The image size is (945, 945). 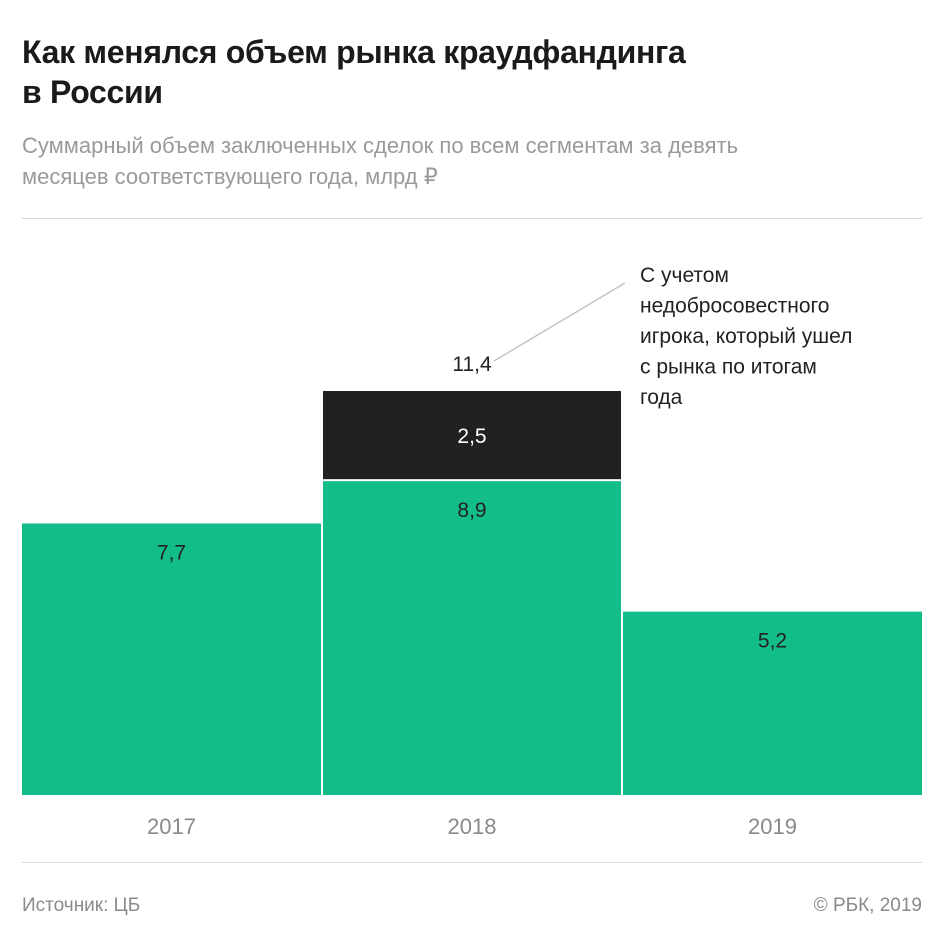 What do you see at coordinates (772, 641) in the screenshot?
I see `bar-value-label-2019: 5,2` at bounding box center [772, 641].